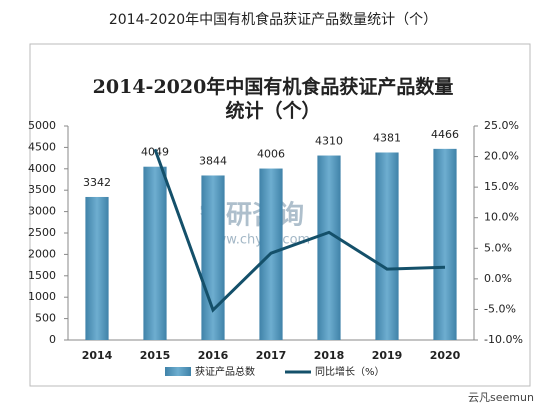 Image resolution: width=547 pixels, height=409 pixels. What do you see at coordinates (503, 339) in the screenshot?
I see `y2-tick-label: -10.0%` at bounding box center [503, 339].